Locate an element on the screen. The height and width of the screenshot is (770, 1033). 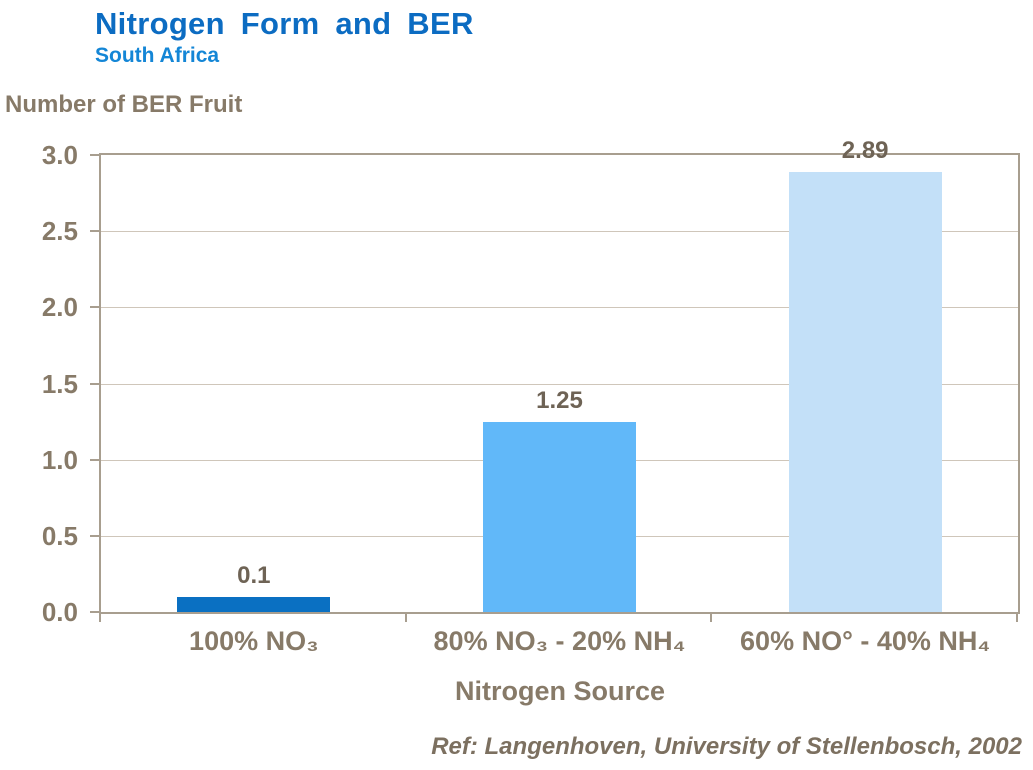
y-tick-label: 1.5 is located at coordinates (59, 383).